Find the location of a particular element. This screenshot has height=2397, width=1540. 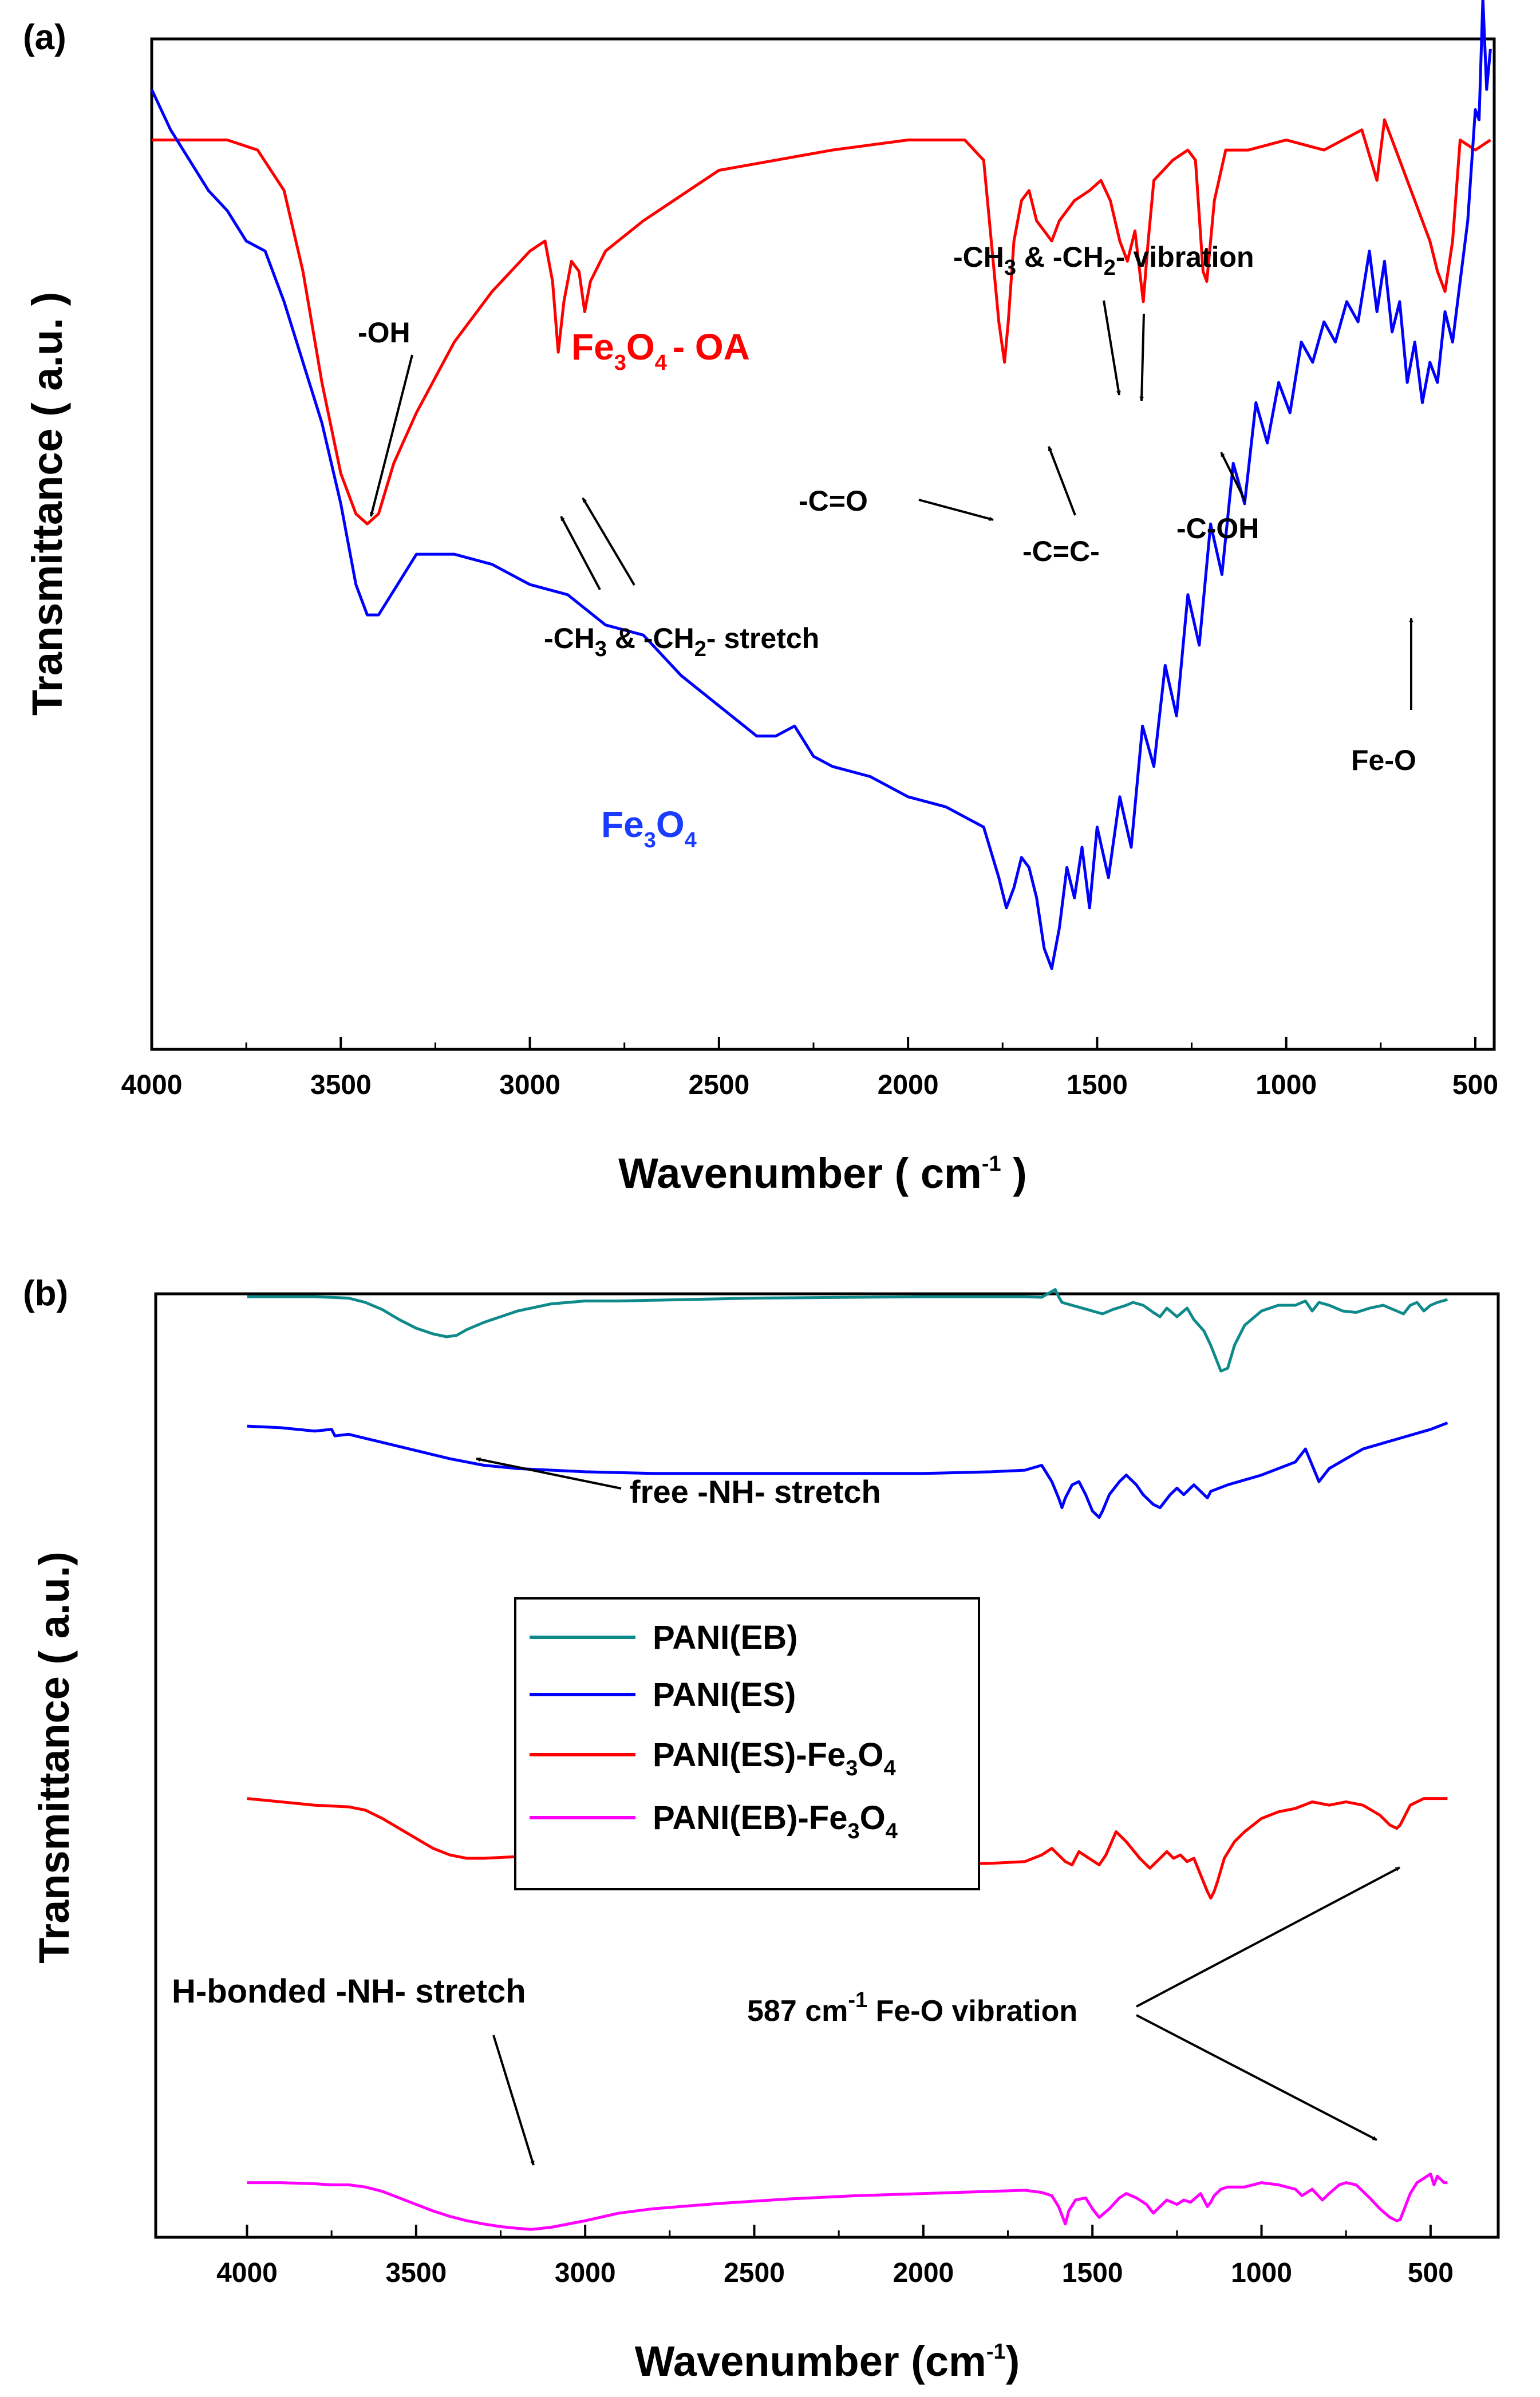

legend-label-pani-es-fe3o4: PANI(ES)-Fe3O4 is located at coordinates (774, 1758).